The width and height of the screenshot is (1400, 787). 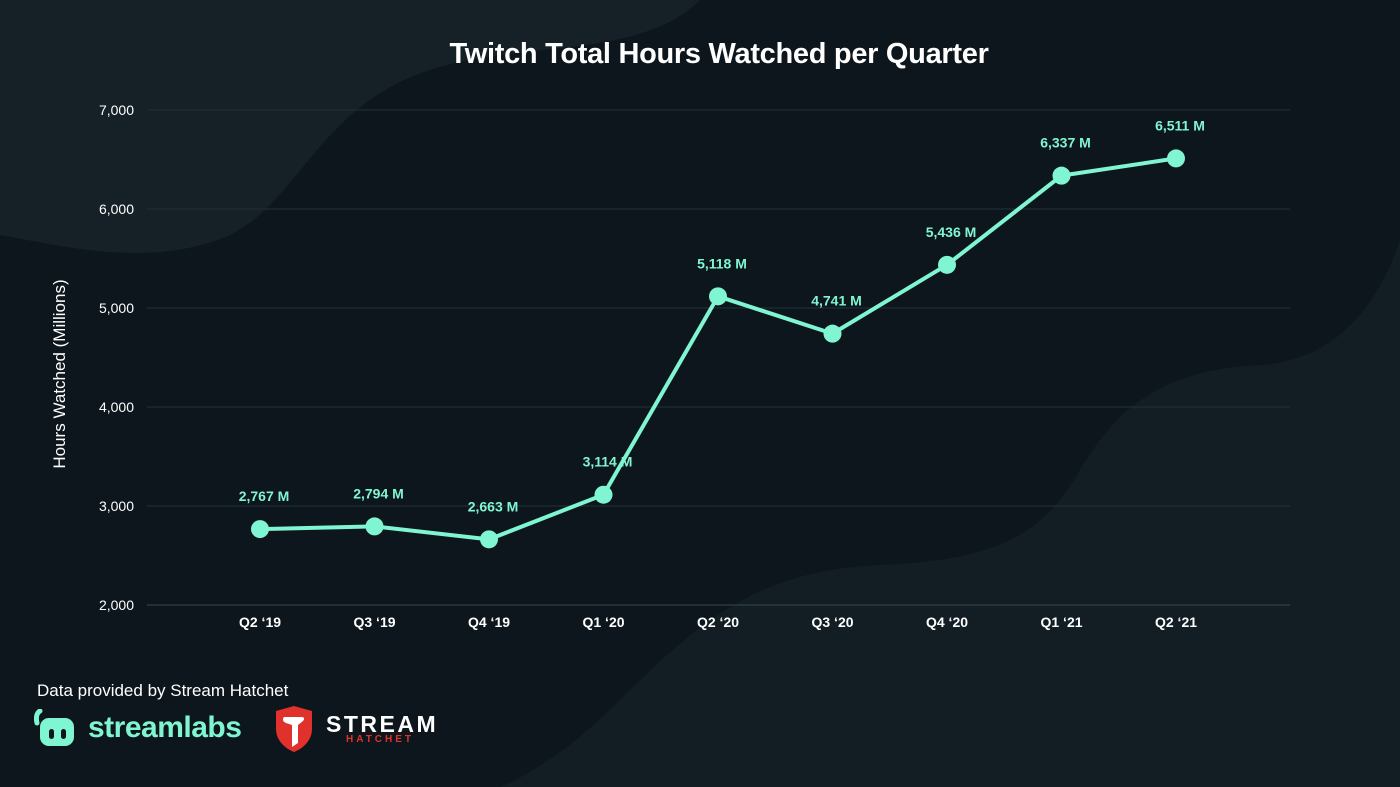 What do you see at coordinates (116, 110) in the screenshot?
I see `y-tick-label: 7,000` at bounding box center [116, 110].